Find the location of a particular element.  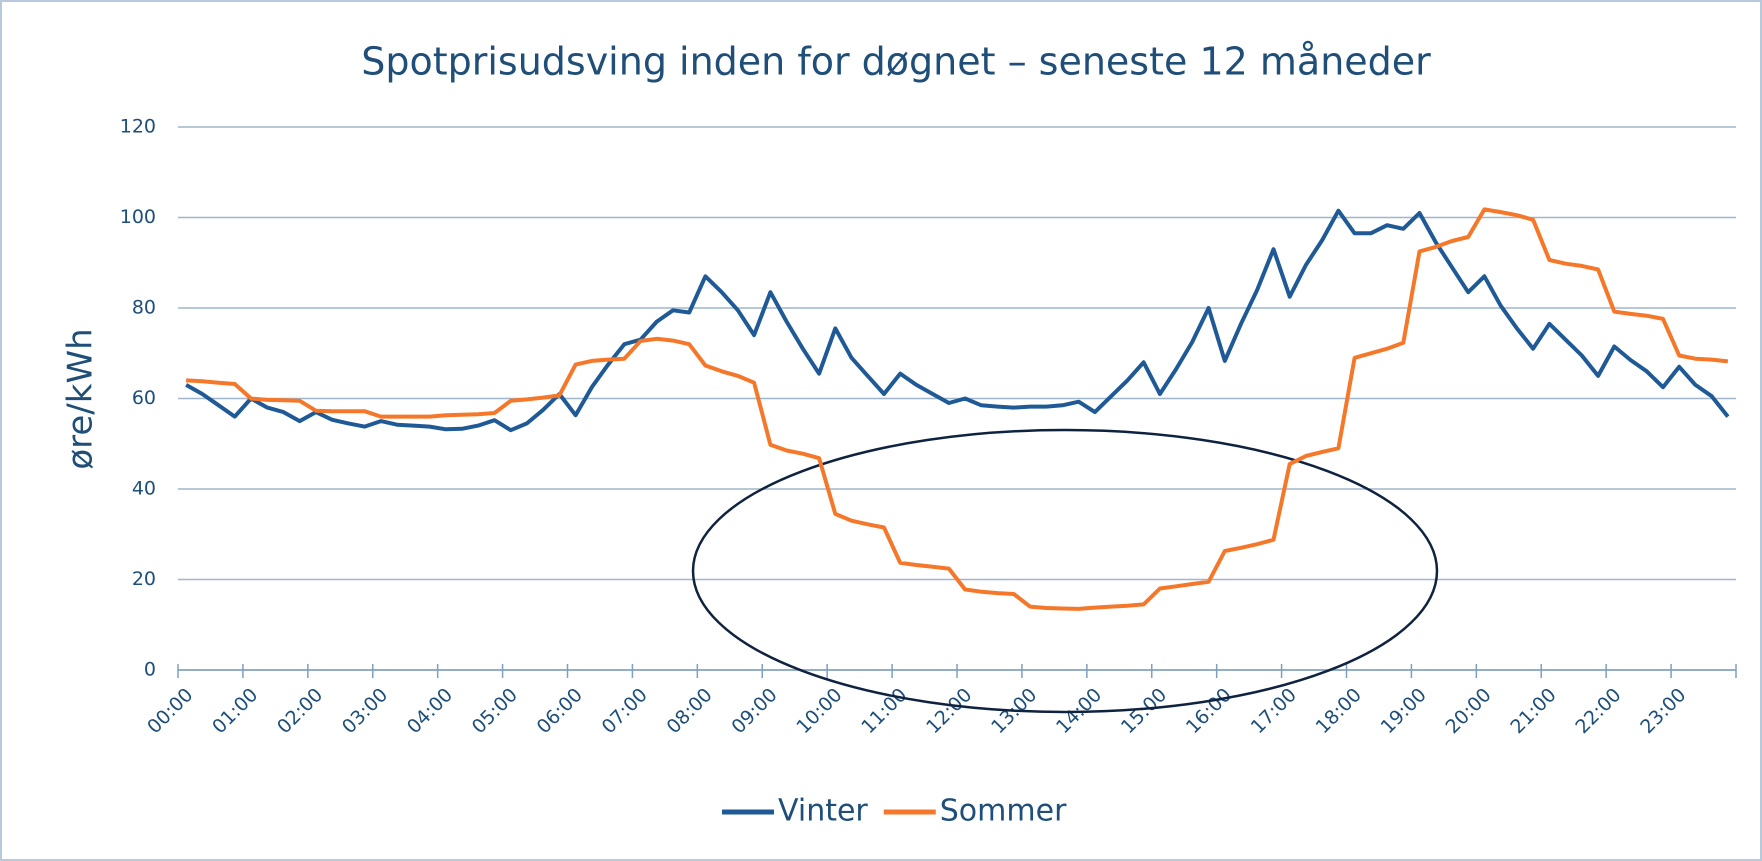

annotation-ellipse is located at coordinates (1065, 571).